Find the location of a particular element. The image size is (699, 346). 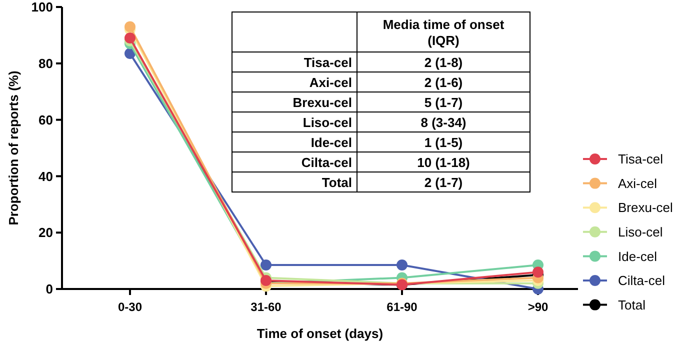

y-tick-label: 0 is located at coordinates (49, 289).